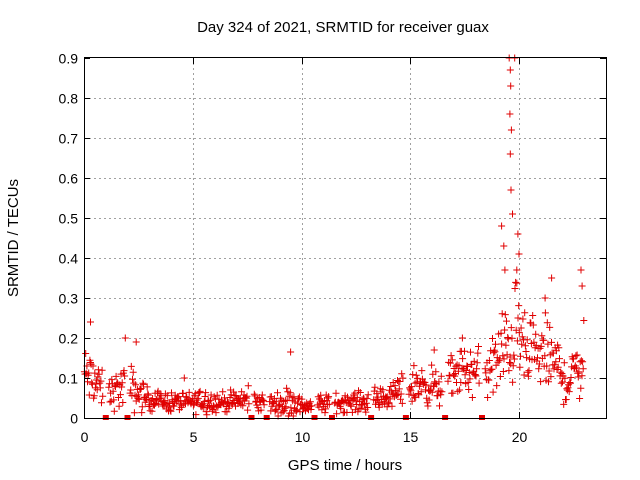 This screenshot has height=480, width=640. What do you see at coordinates (69, 99) in the screenshot?
I see `y-tick-label: 0.8` at bounding box center [69, 99].